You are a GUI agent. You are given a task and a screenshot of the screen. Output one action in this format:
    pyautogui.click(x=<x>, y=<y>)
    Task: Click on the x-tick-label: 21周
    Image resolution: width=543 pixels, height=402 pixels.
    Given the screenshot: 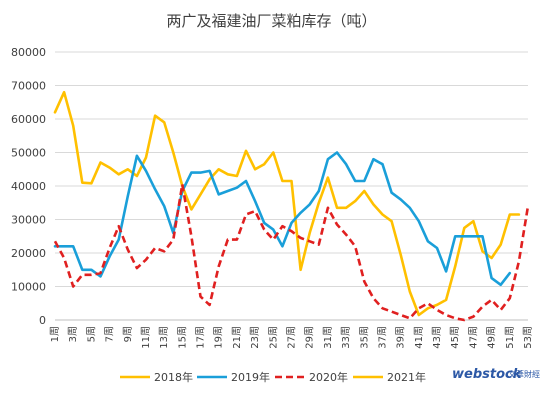 What is the action you would take?
    pyautogui.click(x=237, y=337)
    